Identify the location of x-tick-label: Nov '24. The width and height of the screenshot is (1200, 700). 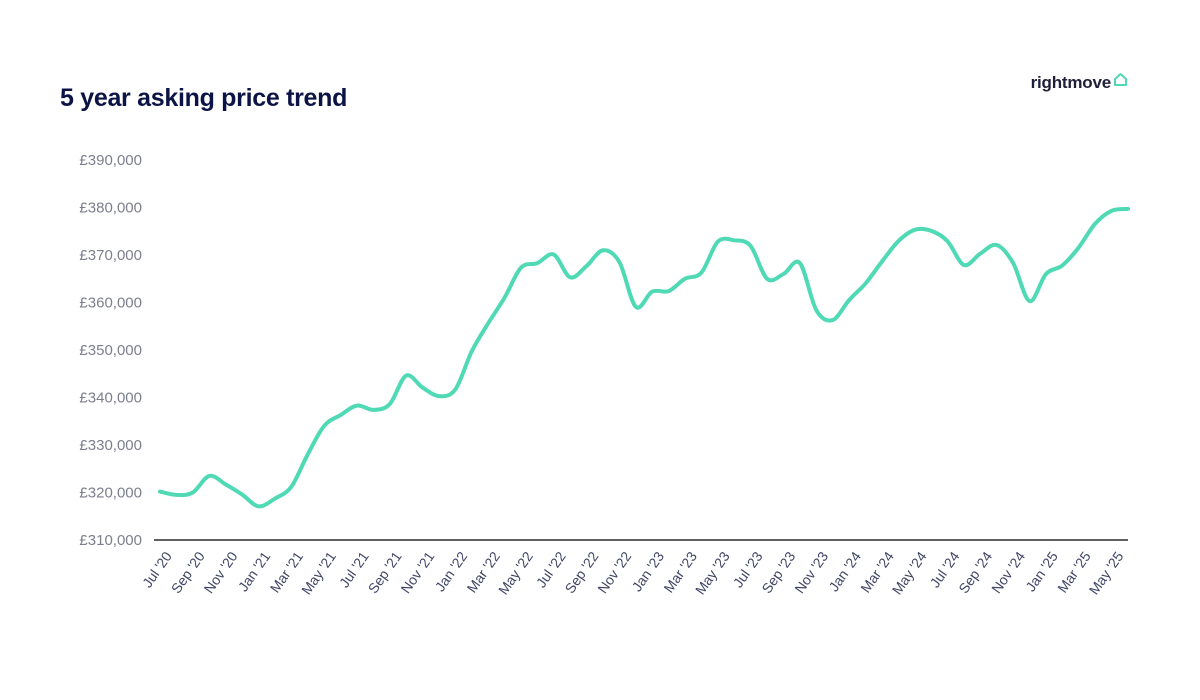
(1008, 572).